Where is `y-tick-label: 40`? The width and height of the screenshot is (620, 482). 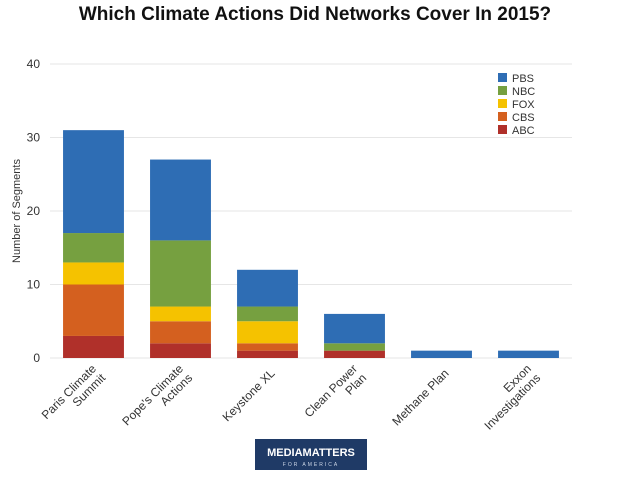
y-tick-label: 40 is located at coordinates (34, 64).